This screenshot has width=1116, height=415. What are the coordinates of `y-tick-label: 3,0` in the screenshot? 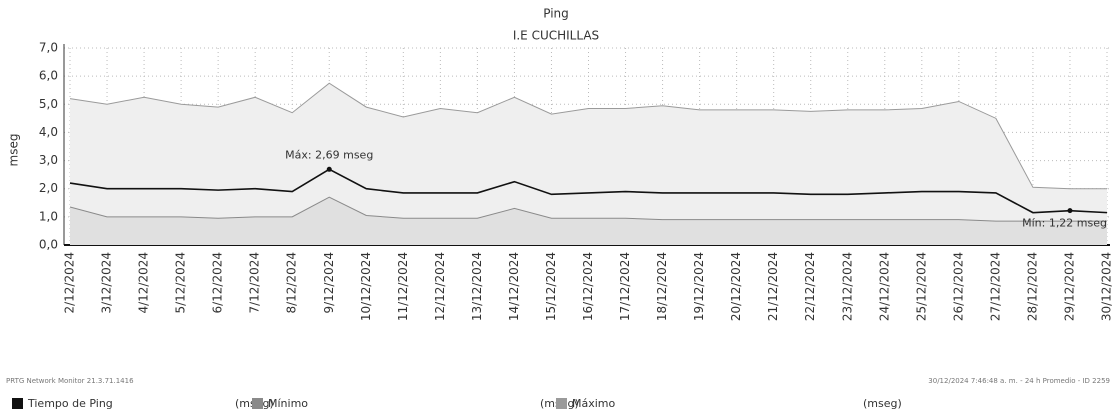 It's located at (48, 160).